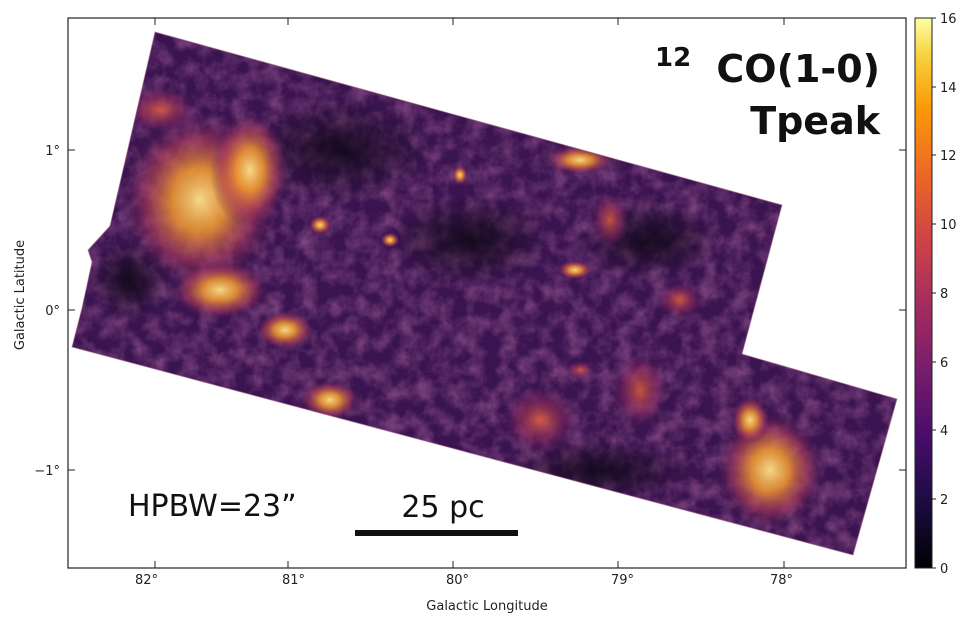 This screenshot has height=623, width=980. What do you see at coordinates (47, 471) in the screenshot?
I see `y-tick-label: −1°` at bounding box center [47, 471].